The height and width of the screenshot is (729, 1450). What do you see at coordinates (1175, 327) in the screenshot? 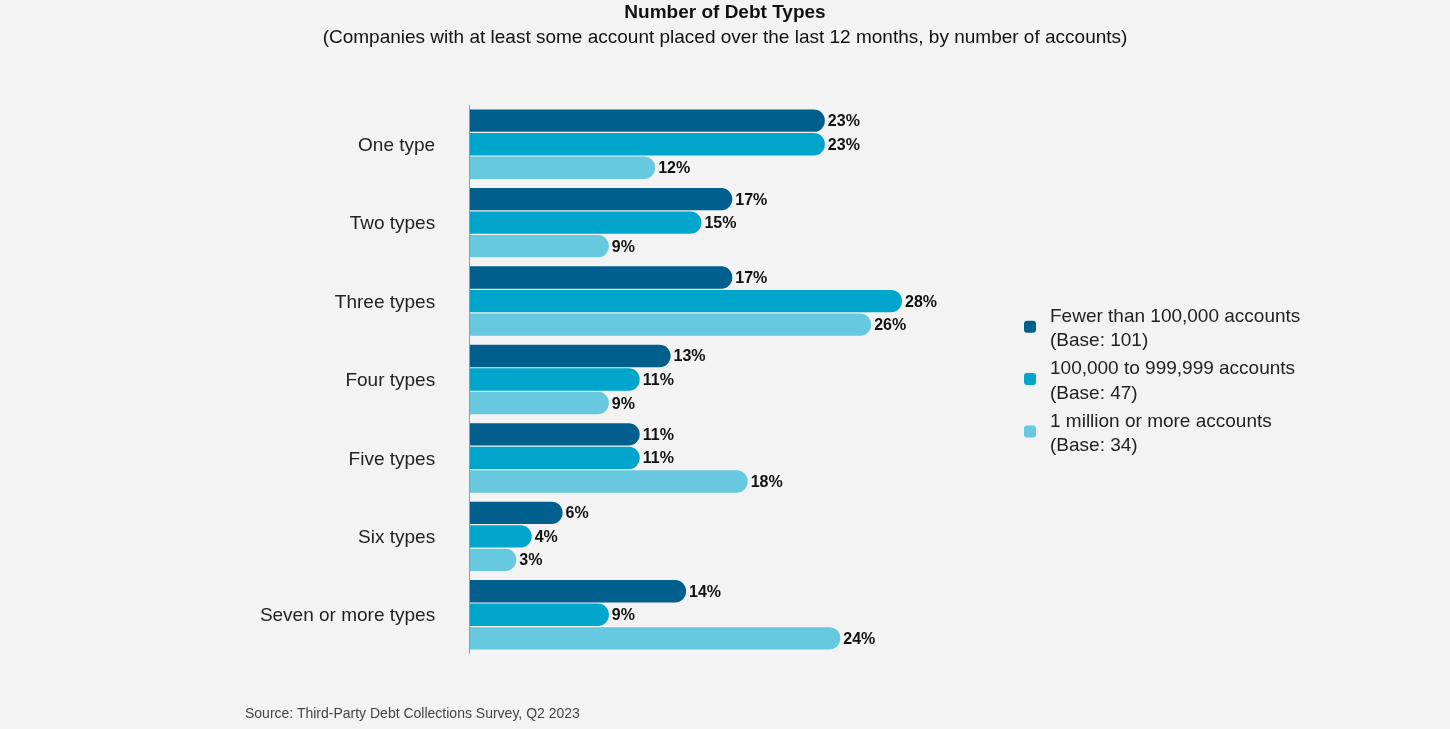
I see `legend-label: Fewer than 100,000 accounts (Base: 101)` at bounding box center [1175, 327].